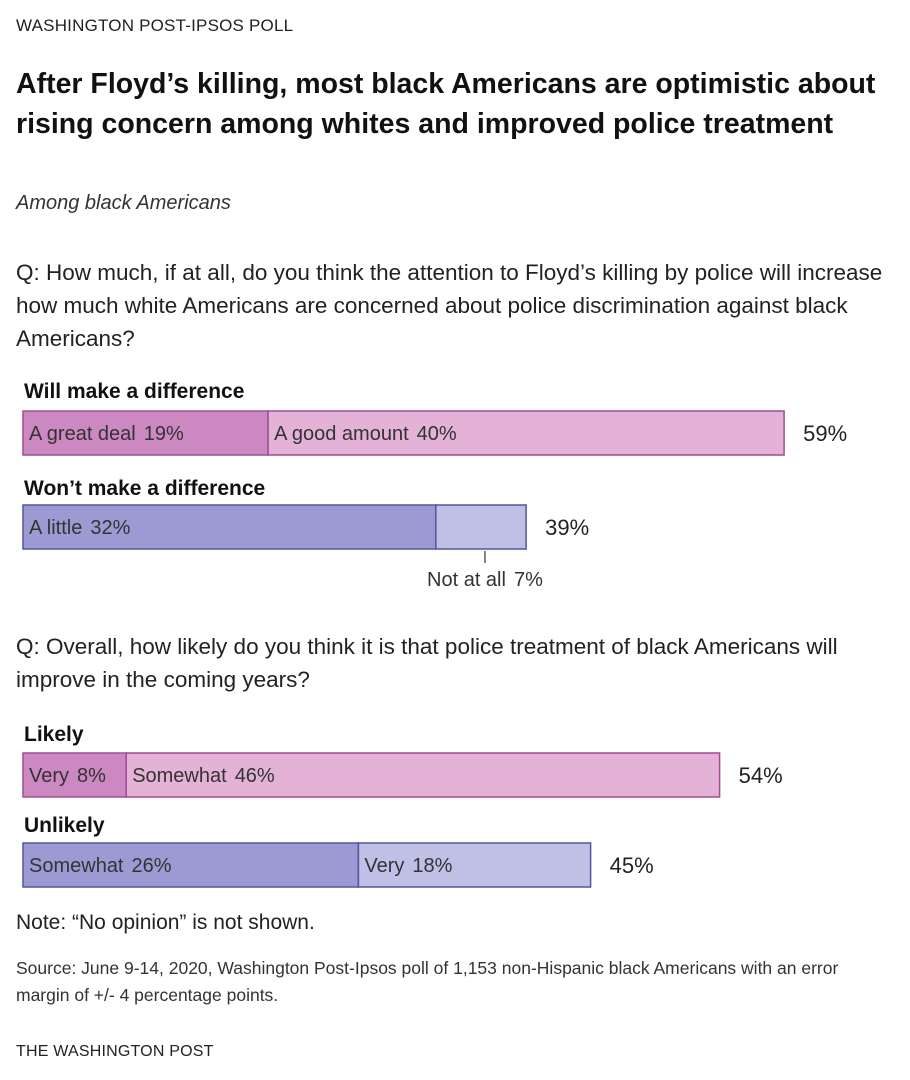 Image resolution: width=910 pixels, height=1080 pixels. What do you see at coordinates (423, 775) in the screenshot?
I see `bar-likely-somewhat` at bounding box center [423, 775].